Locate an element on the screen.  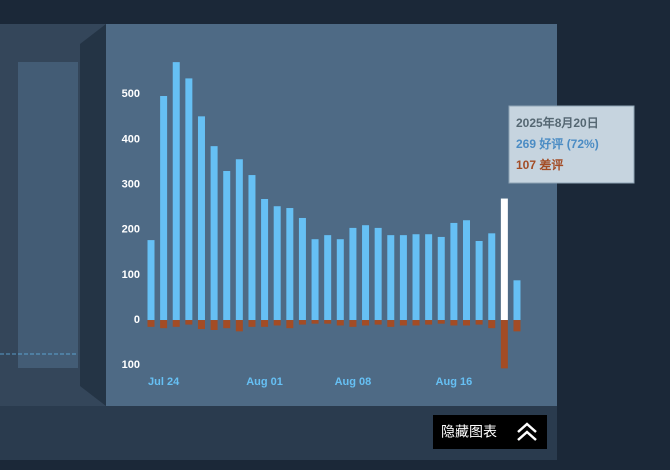
y-tick-label: 500 is located at coordinates (131, 94).